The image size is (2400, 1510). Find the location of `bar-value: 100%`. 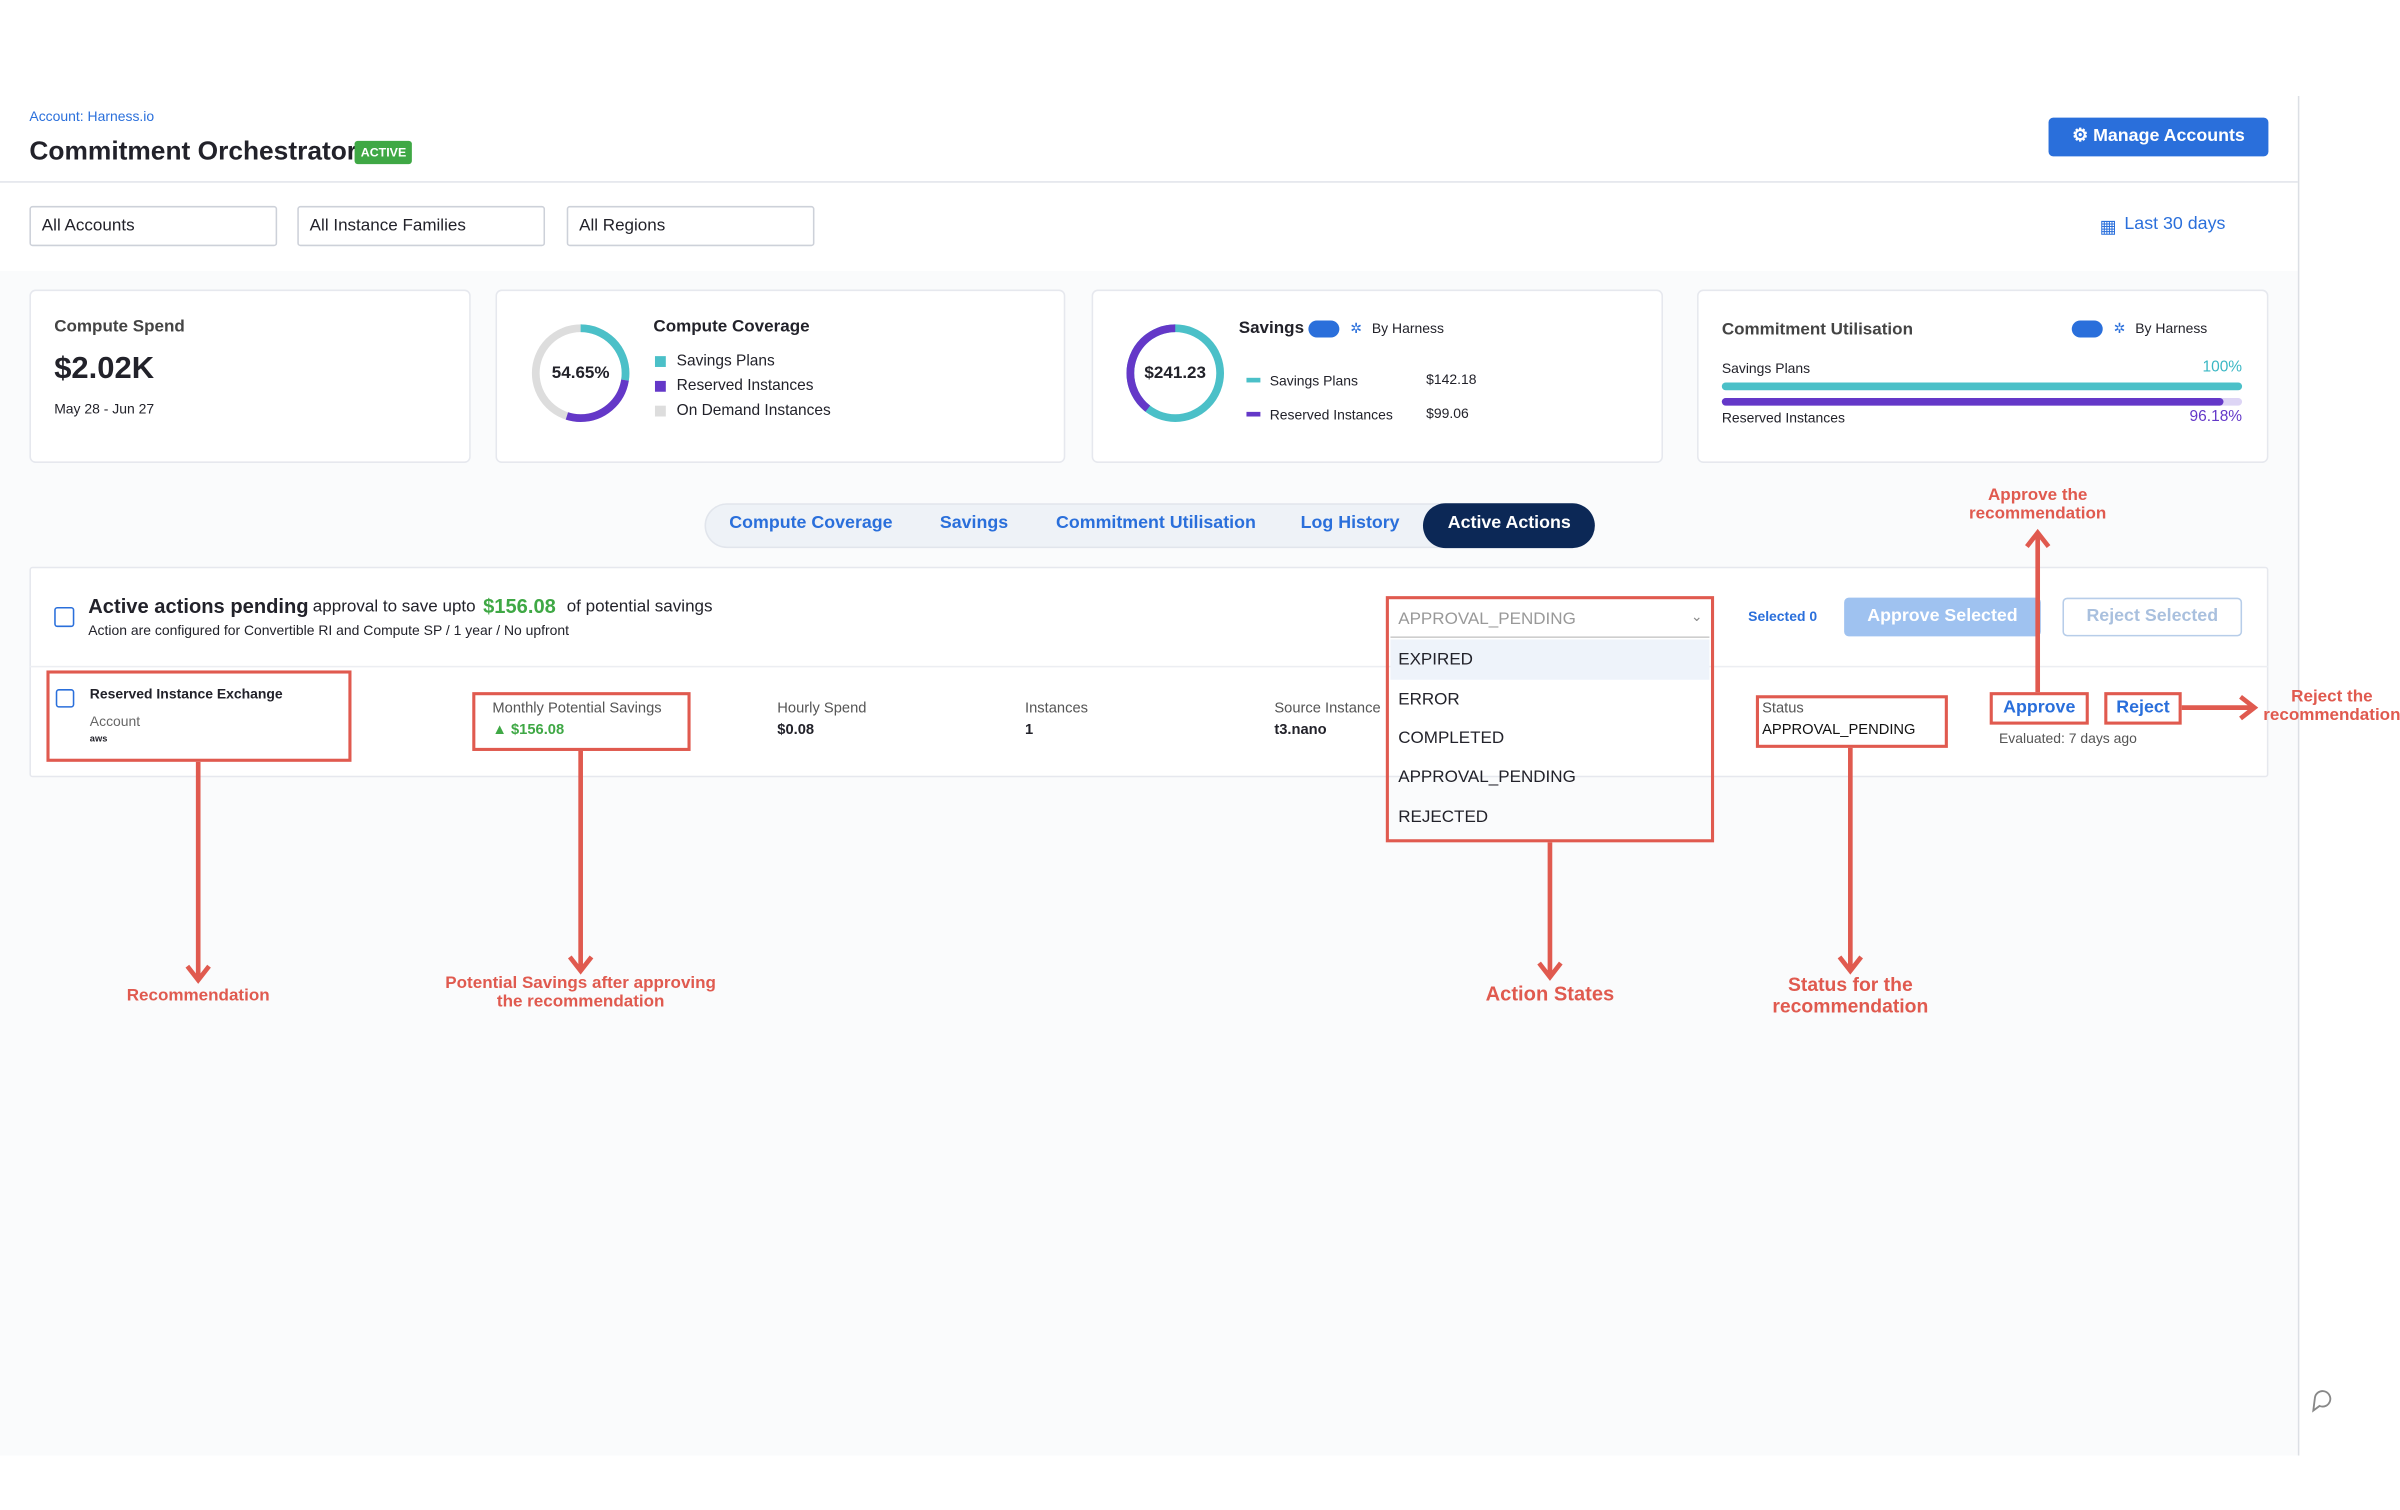

bar-value: 100% is located at coordinates (2222, 368).